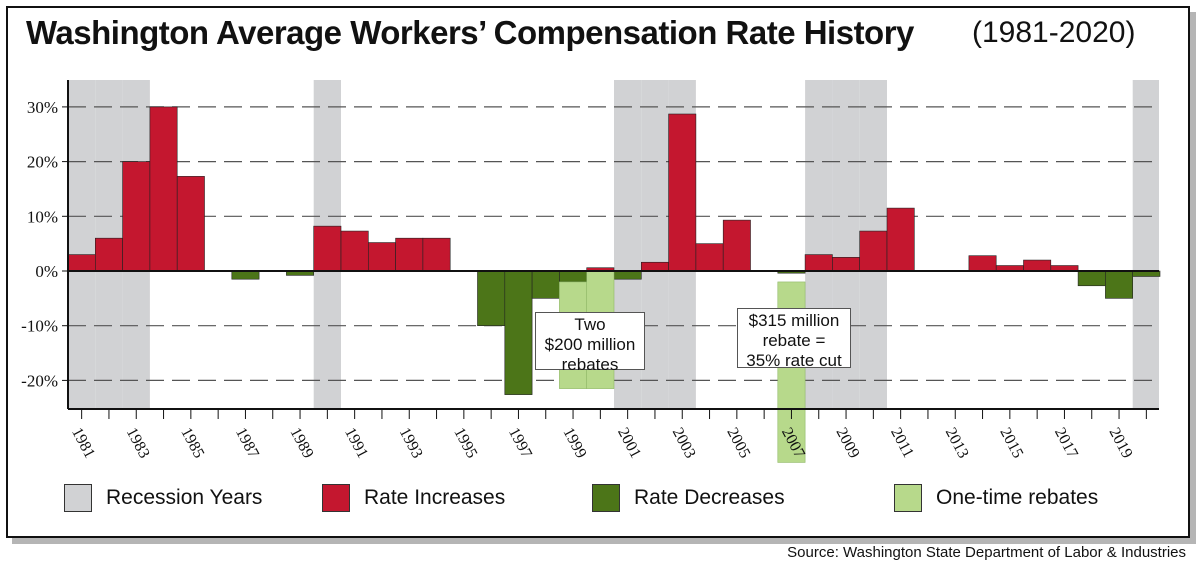  What do you see at coordinates (83, 443) in the screenshot?
I see `x-tick-label: 1981` at bounding box center [83, 443].